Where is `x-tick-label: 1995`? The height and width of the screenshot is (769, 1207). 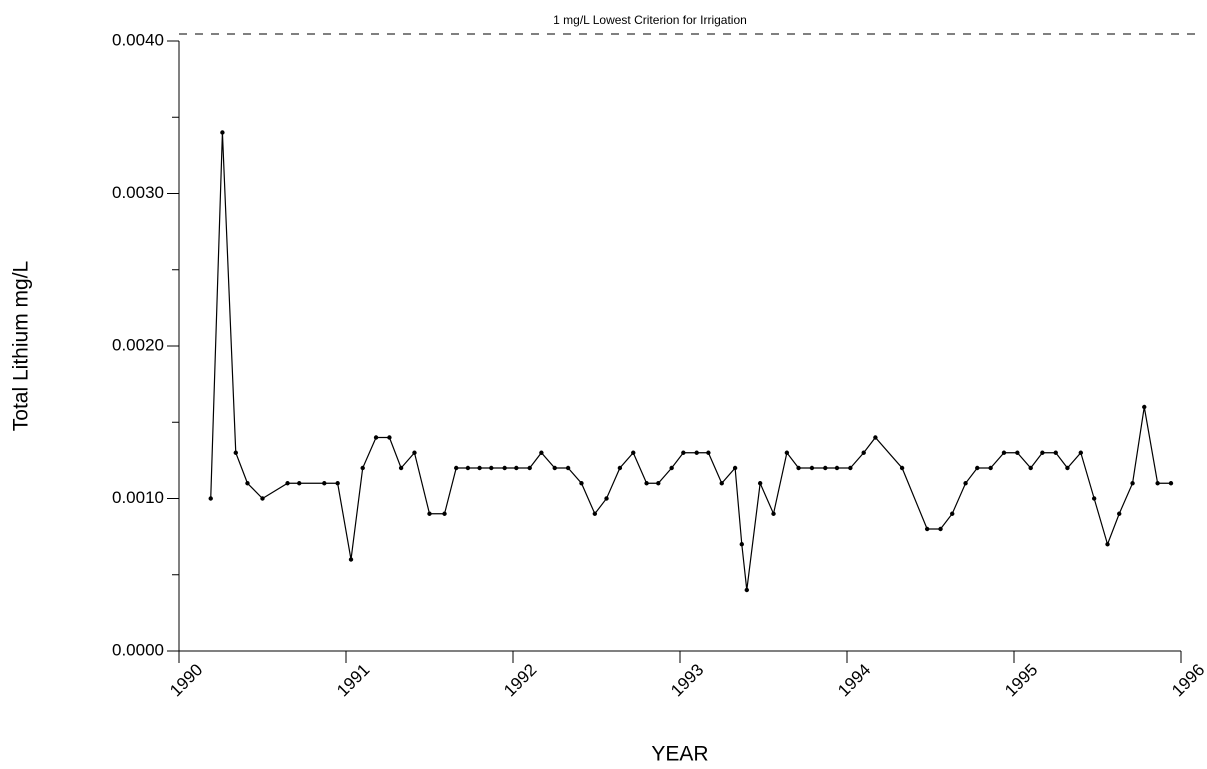
x-tick-label: 1995 is located at coordinates (1021, 680).